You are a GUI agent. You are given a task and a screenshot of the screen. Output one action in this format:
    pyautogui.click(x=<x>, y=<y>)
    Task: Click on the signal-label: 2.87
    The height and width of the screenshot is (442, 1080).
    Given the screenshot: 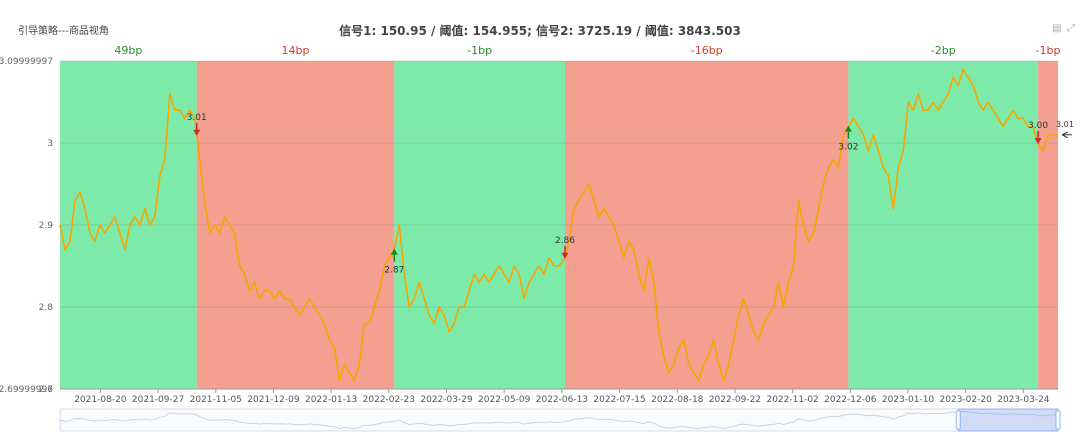 What is the action you would take?
    pyautogui.click(x=394, y=271)
    